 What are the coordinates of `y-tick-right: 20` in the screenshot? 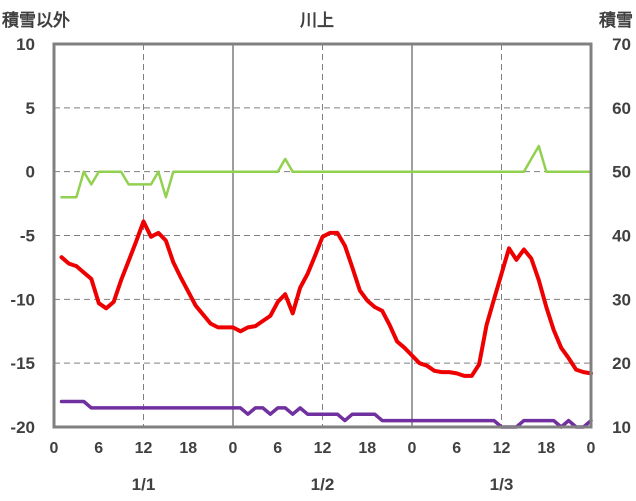 It's located at (621, 363).